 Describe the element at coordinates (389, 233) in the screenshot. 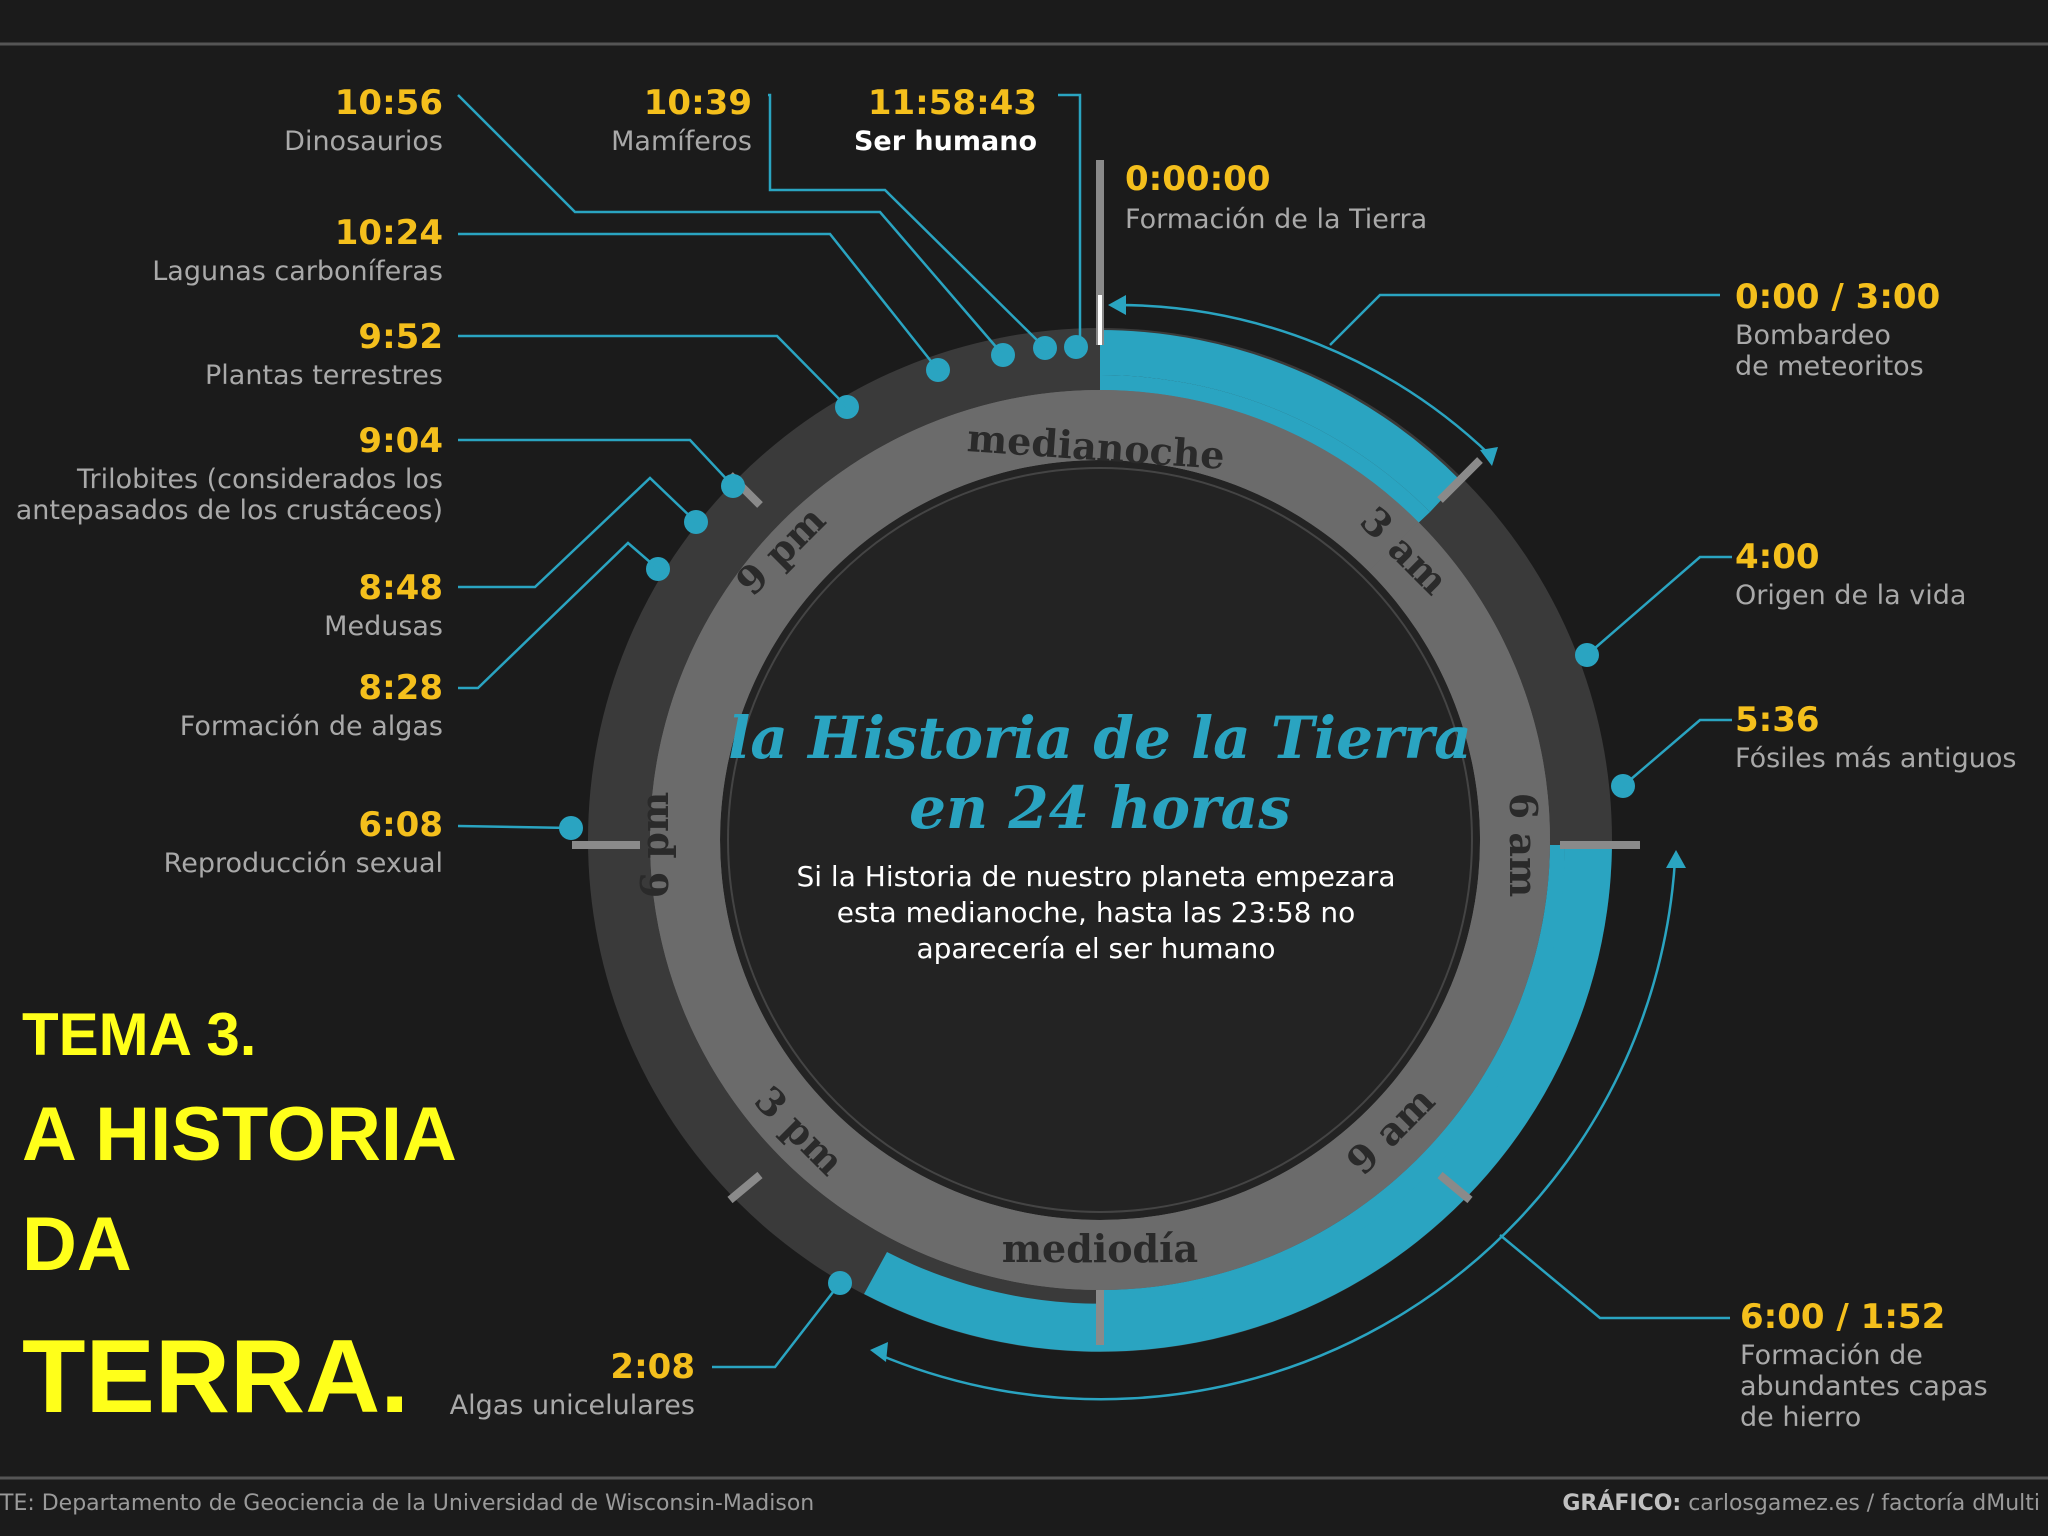

I see `event-time: 10:24` at that location.